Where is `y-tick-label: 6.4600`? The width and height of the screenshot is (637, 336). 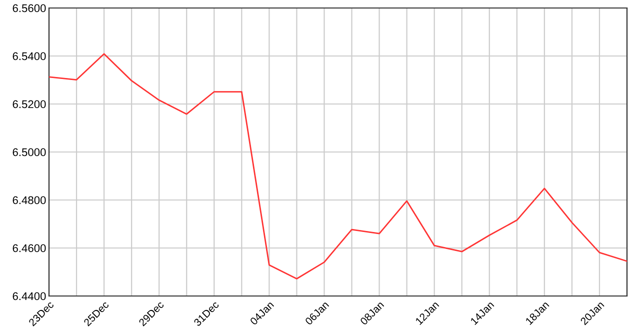
y-tick-label: 6.4600 is located at coordinates (29, 248).